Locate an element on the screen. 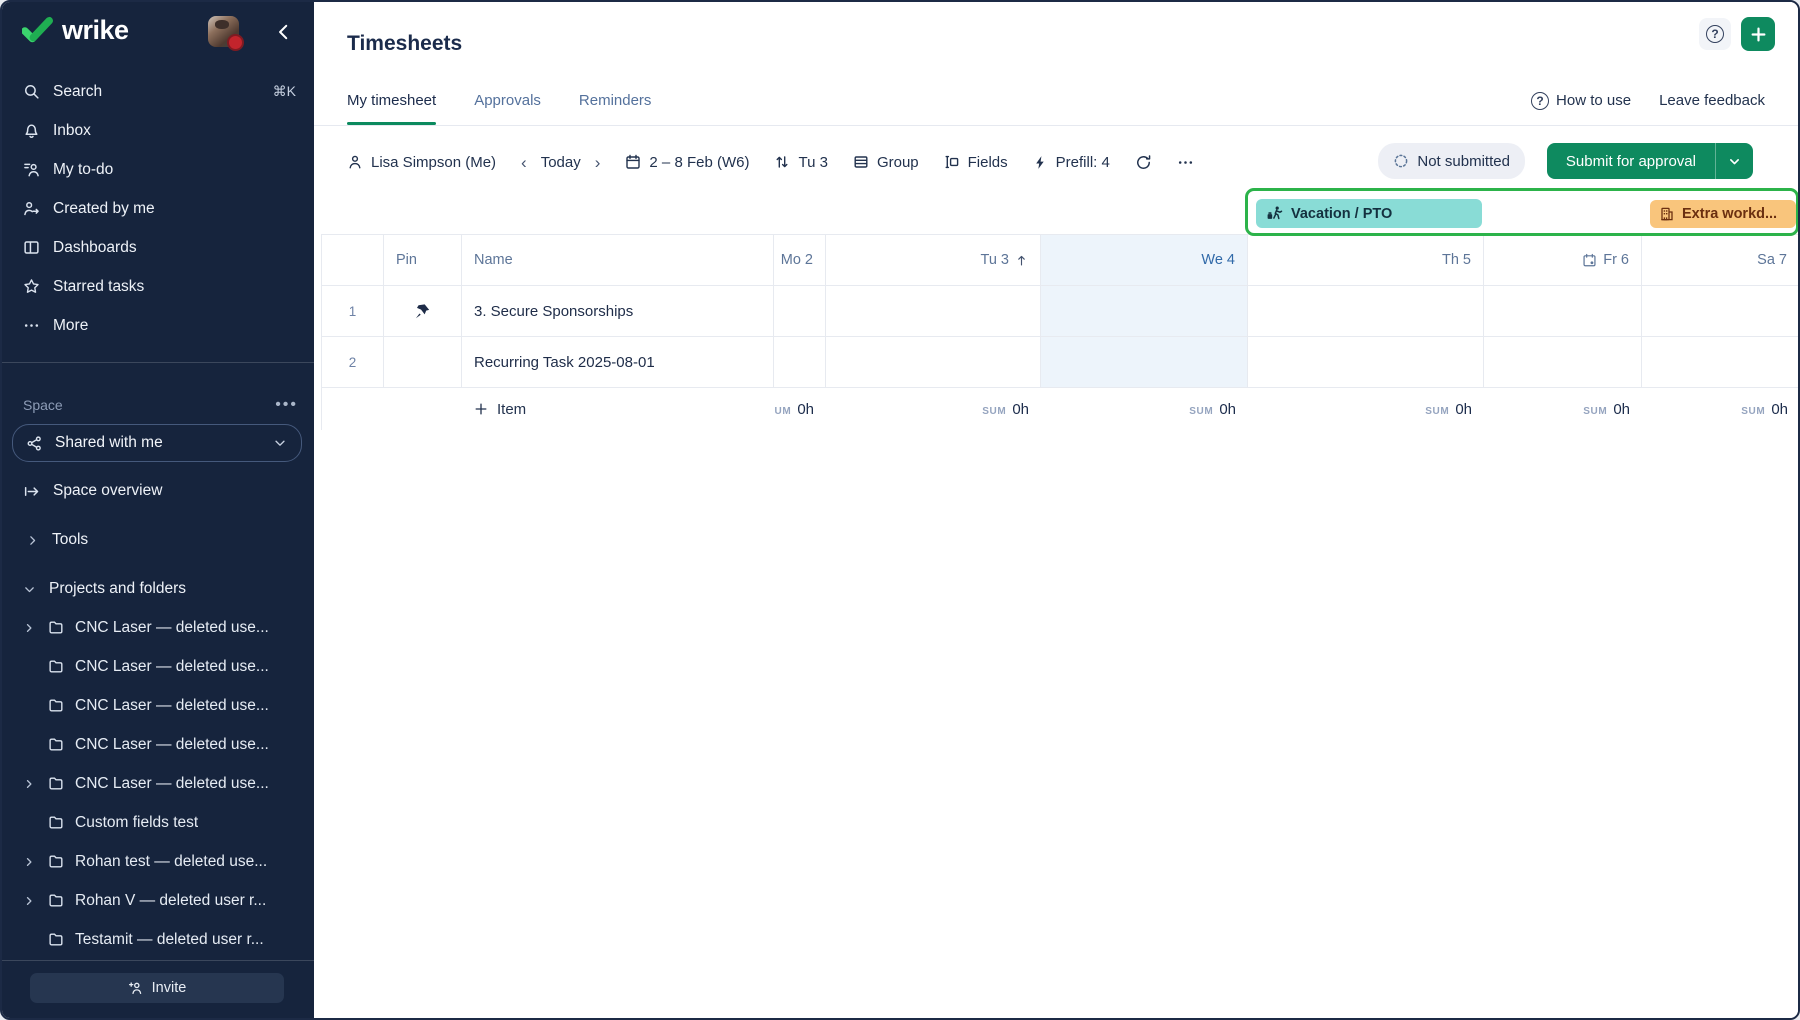 The height and width of the screenshot is (1020, 1800). more-dots-icon is located at coordinates (31, 325).